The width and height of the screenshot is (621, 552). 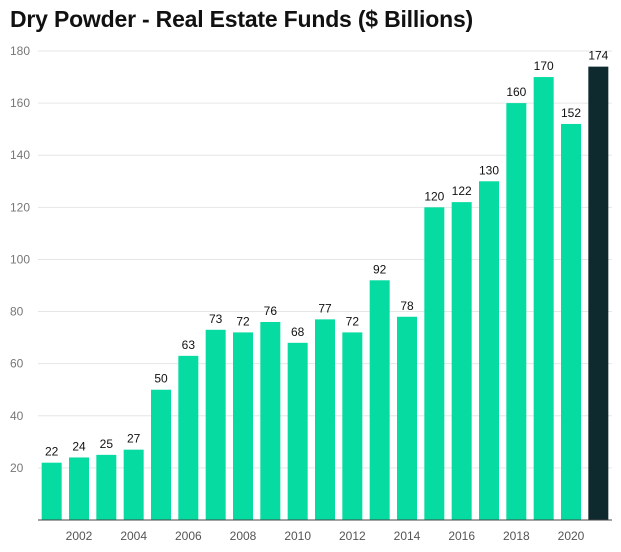 What do you see at coordinates (353, 321) in the screenshot?
I see `data-label-2012: 72` at bounding box center [353, 321].